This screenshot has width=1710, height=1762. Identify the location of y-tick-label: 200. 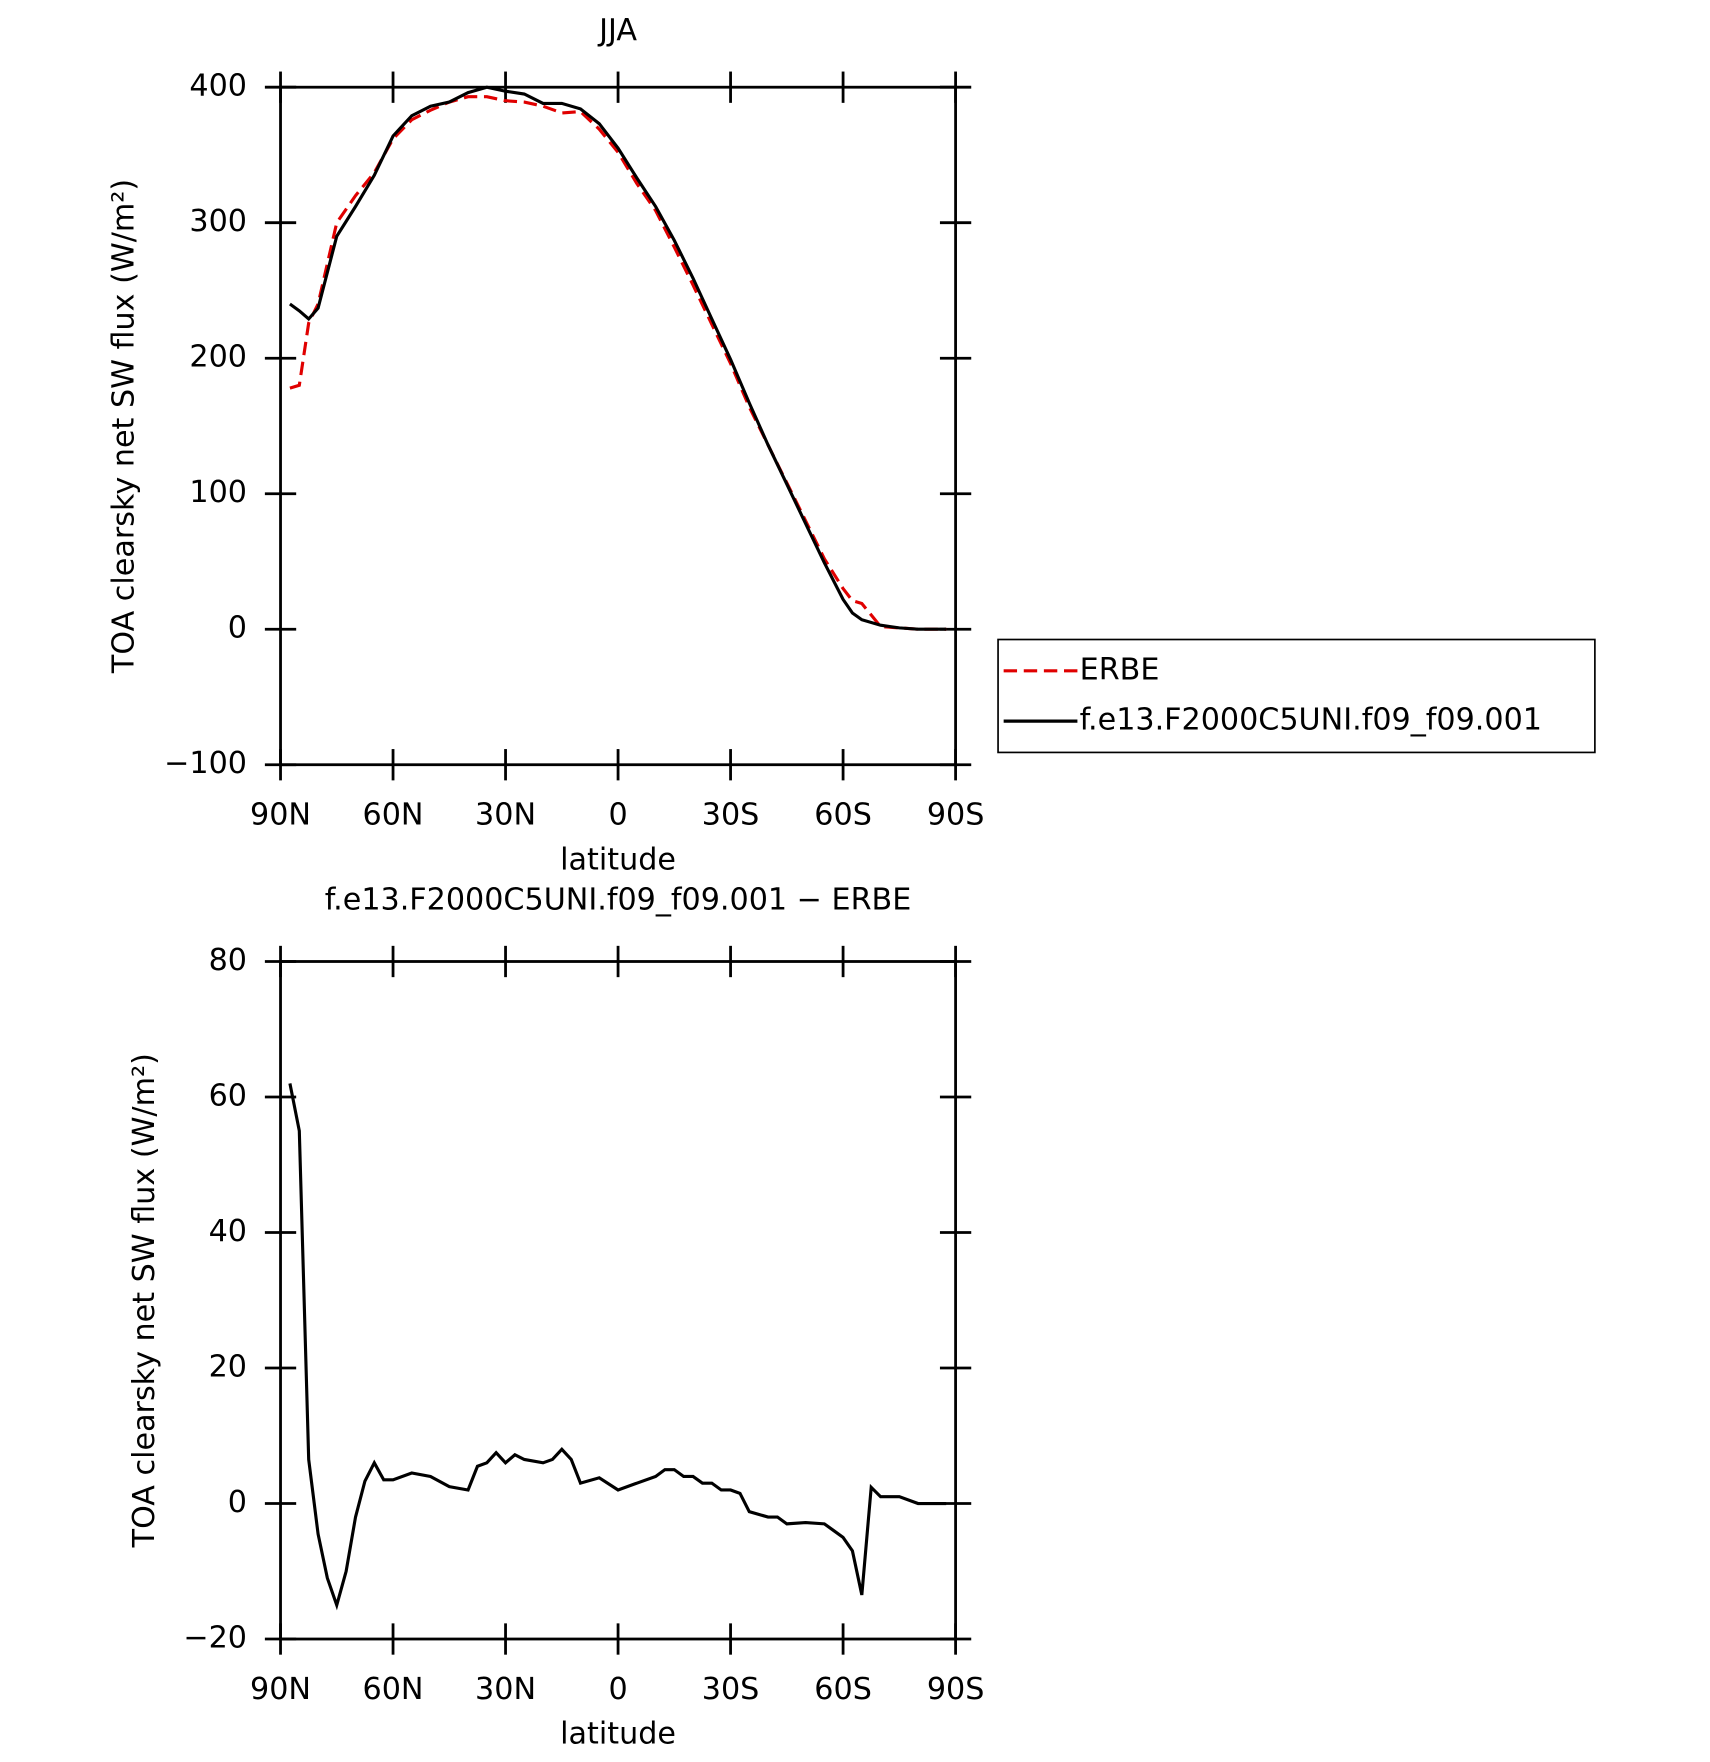
(218, 357).